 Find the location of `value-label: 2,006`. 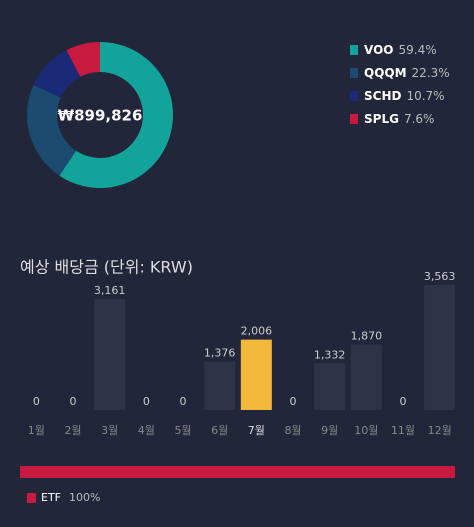

value-label: 2,006 is located at coordinates (257, 331).